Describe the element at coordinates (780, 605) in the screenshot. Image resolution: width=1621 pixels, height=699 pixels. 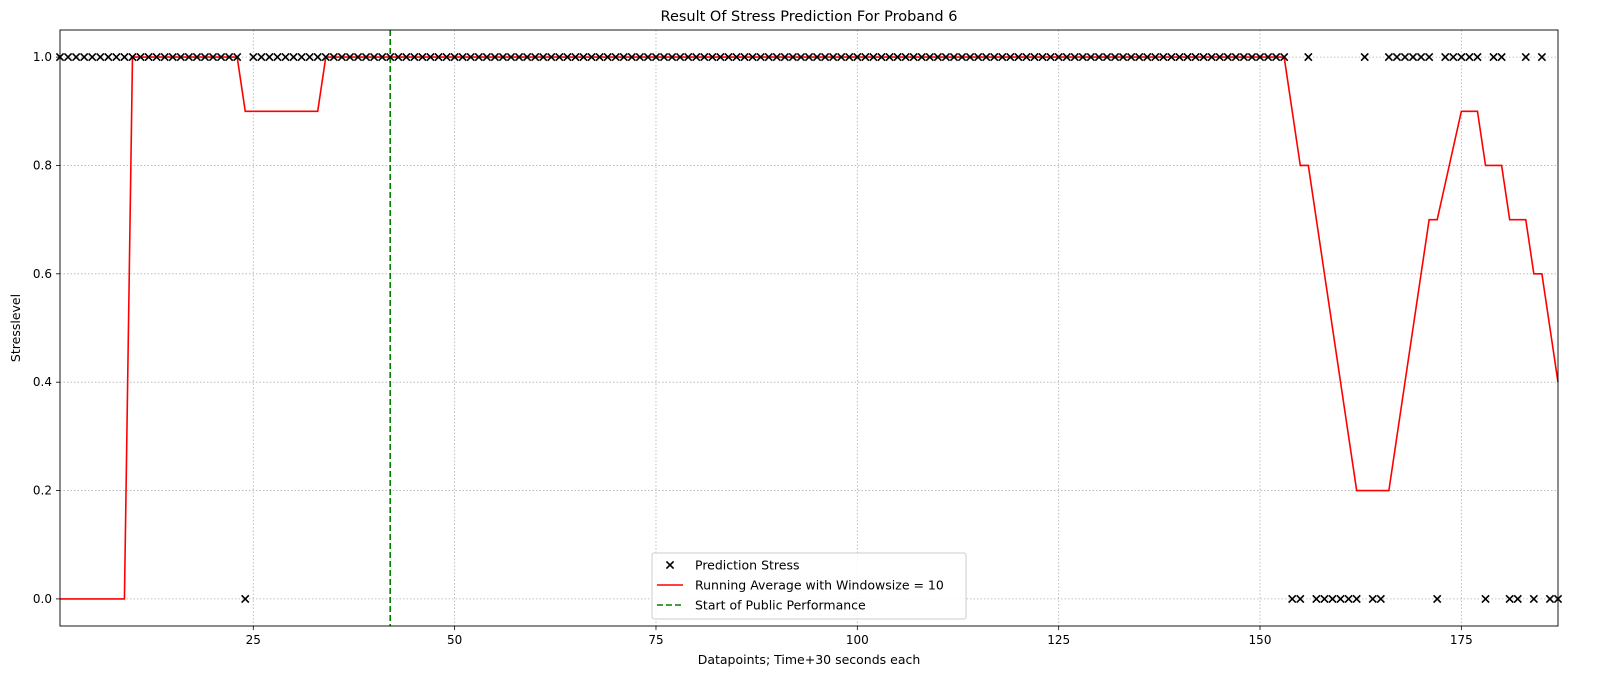
I see `legend-label: Start of Public Performance` at that location.